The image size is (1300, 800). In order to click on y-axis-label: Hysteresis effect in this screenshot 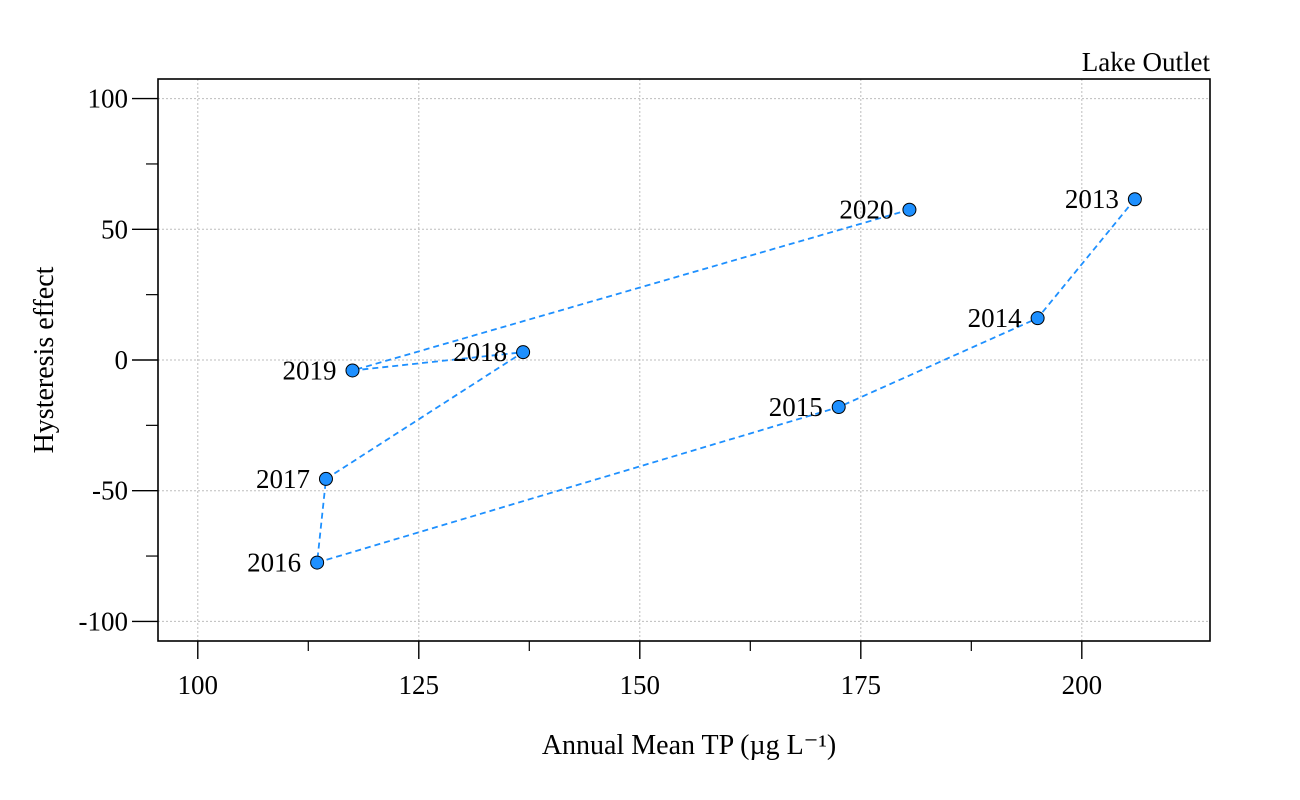, I will do `click(44, 359)`.